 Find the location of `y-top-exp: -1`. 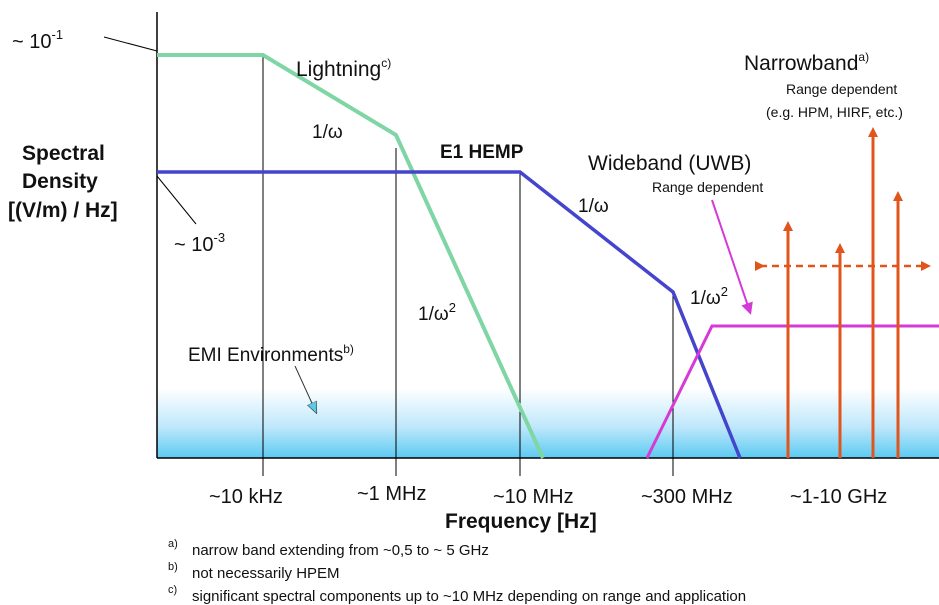

y-top-exp: -1 is located at coordinates (57, 34).